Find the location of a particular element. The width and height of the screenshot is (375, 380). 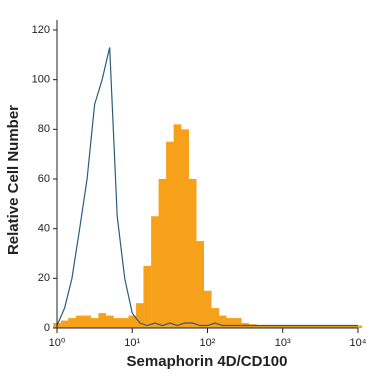

y-tick-label: 40 is located at coordinates (44, 229).